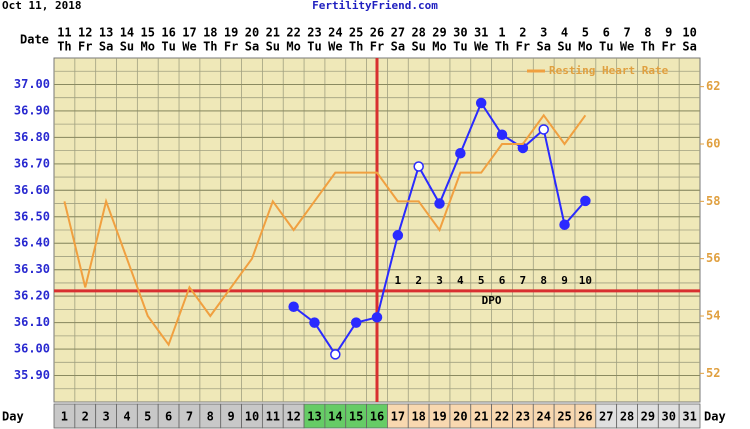 The image size is (750, 429). Describe the element at coordinates (32, 349) in the screenshot. I see `y-tick-label: 36.00` at that location.